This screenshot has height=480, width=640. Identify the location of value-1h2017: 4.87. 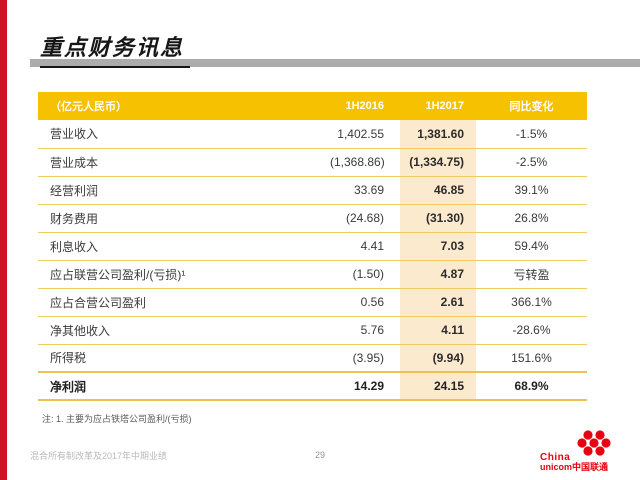
(438, 274).